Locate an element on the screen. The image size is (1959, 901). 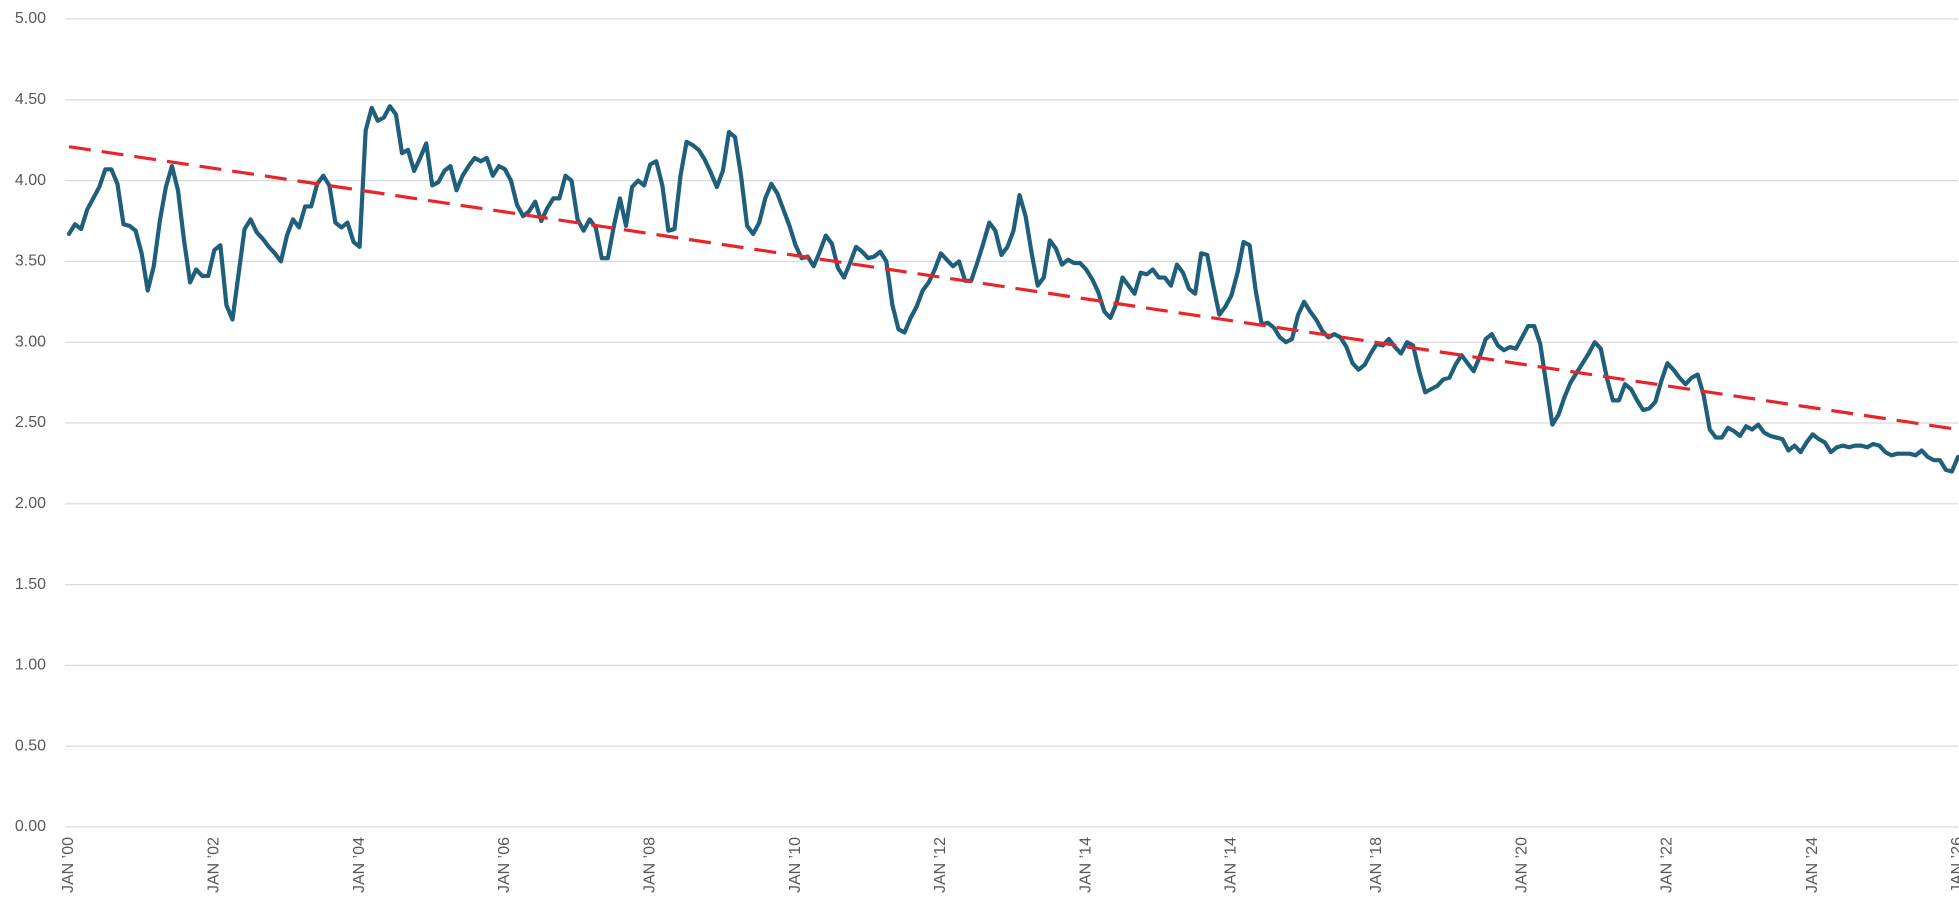
x-tick-label: JAN ’24 is located at coordinates (1812, 865).